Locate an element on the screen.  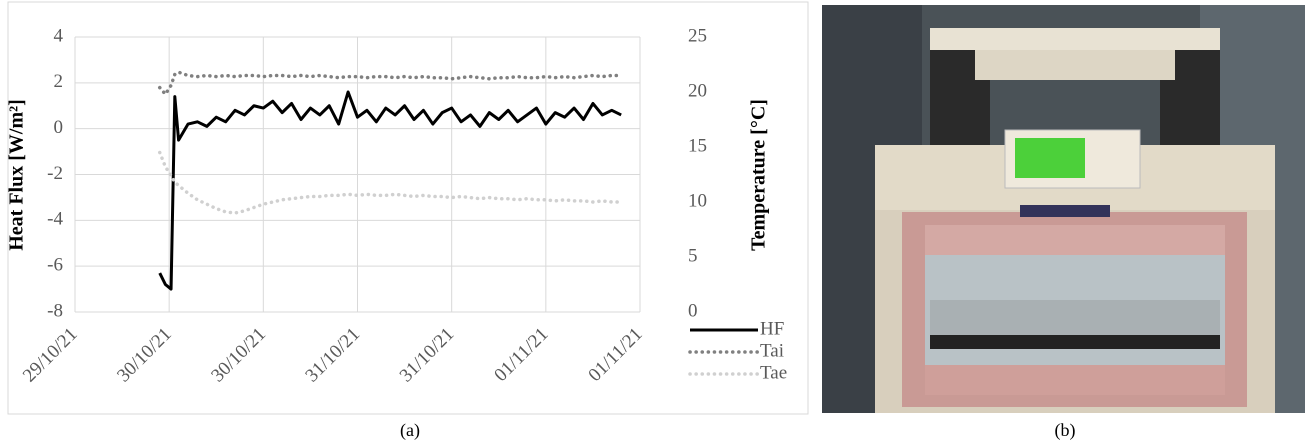
y2-tick-label: 15 is located at coordinates (697, 145).